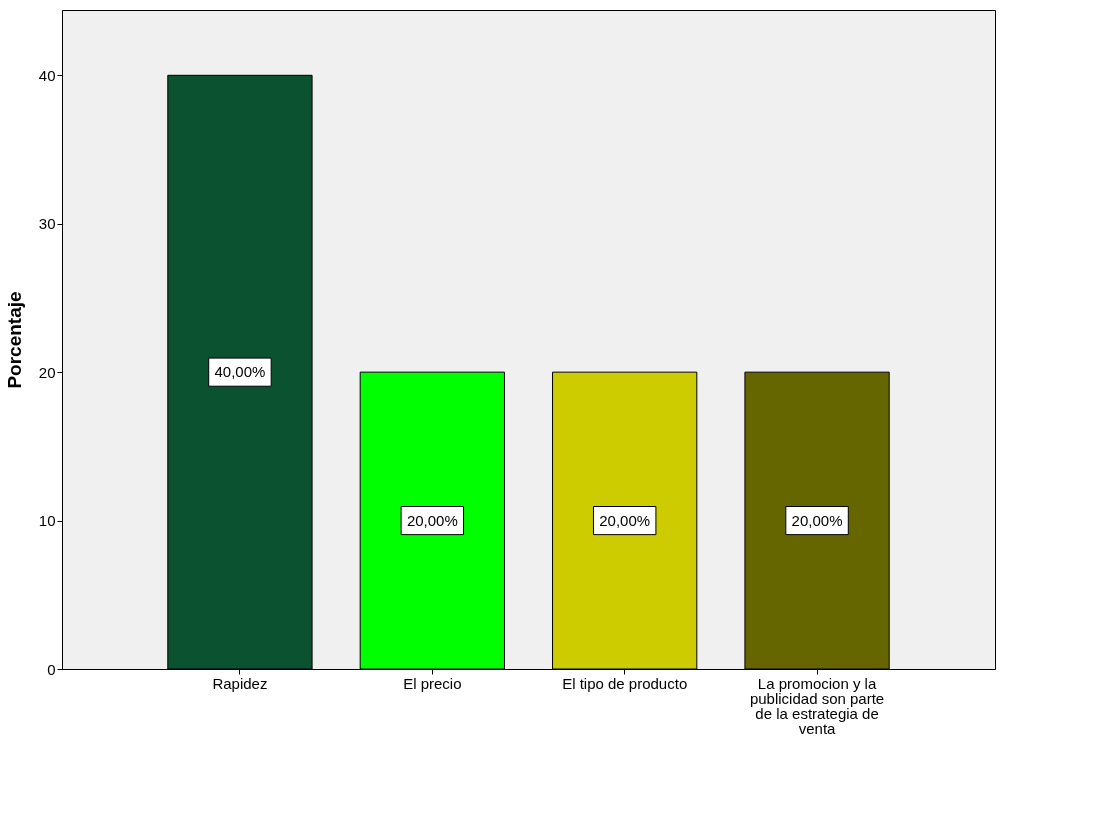 The image size is (1098, 826). I want to click on y-tick-label: 30, so click(47, 224).